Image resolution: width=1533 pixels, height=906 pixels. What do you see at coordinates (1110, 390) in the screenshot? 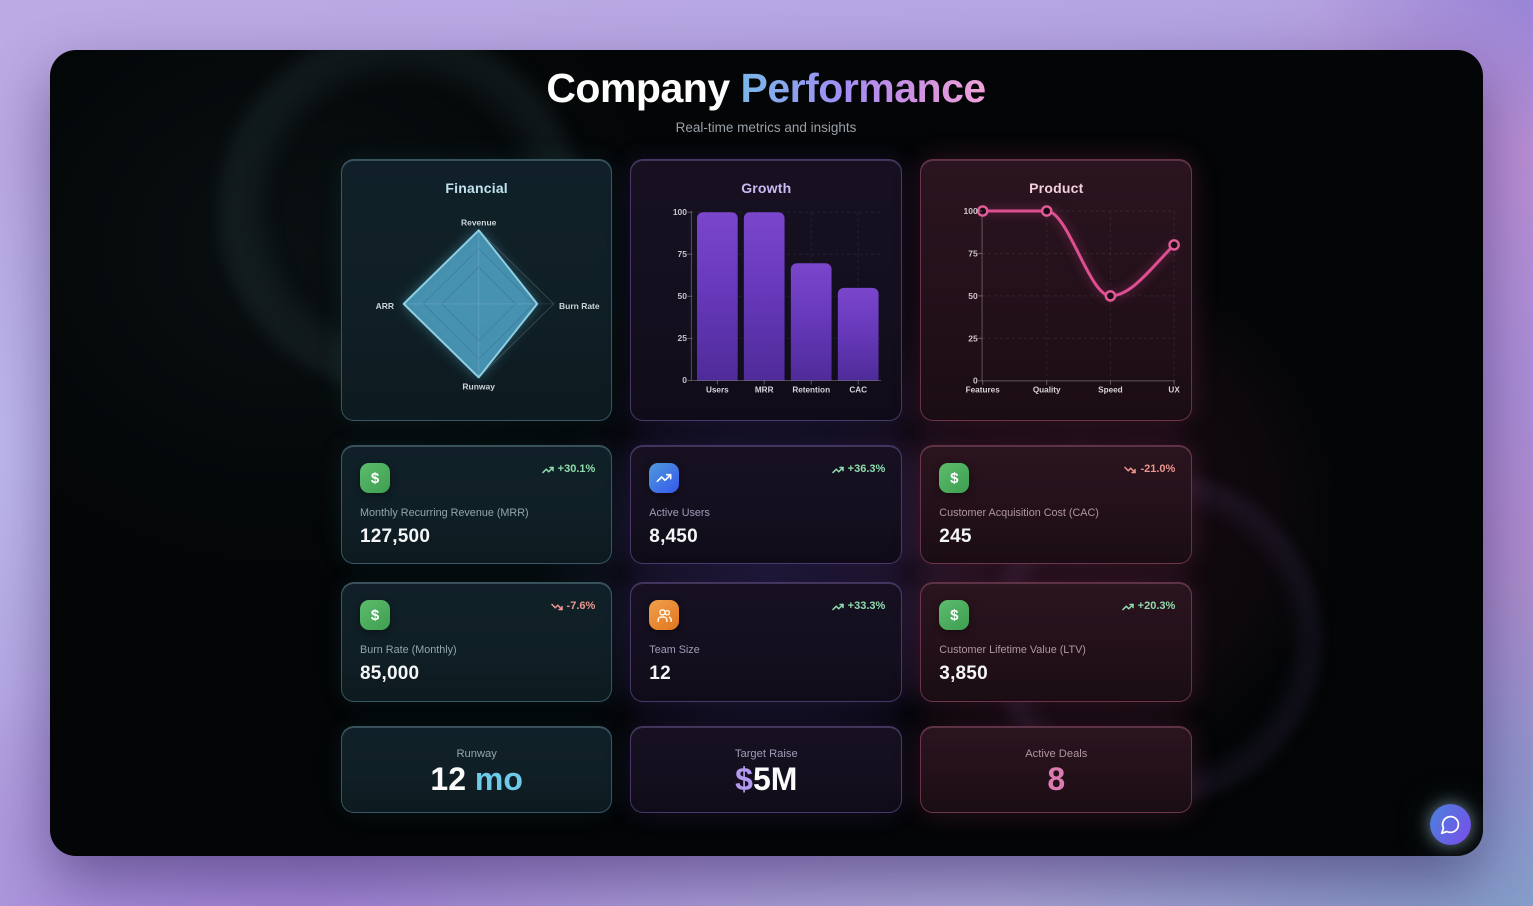
I see `svg-text: Speed` at bounding box center [1110, 390].